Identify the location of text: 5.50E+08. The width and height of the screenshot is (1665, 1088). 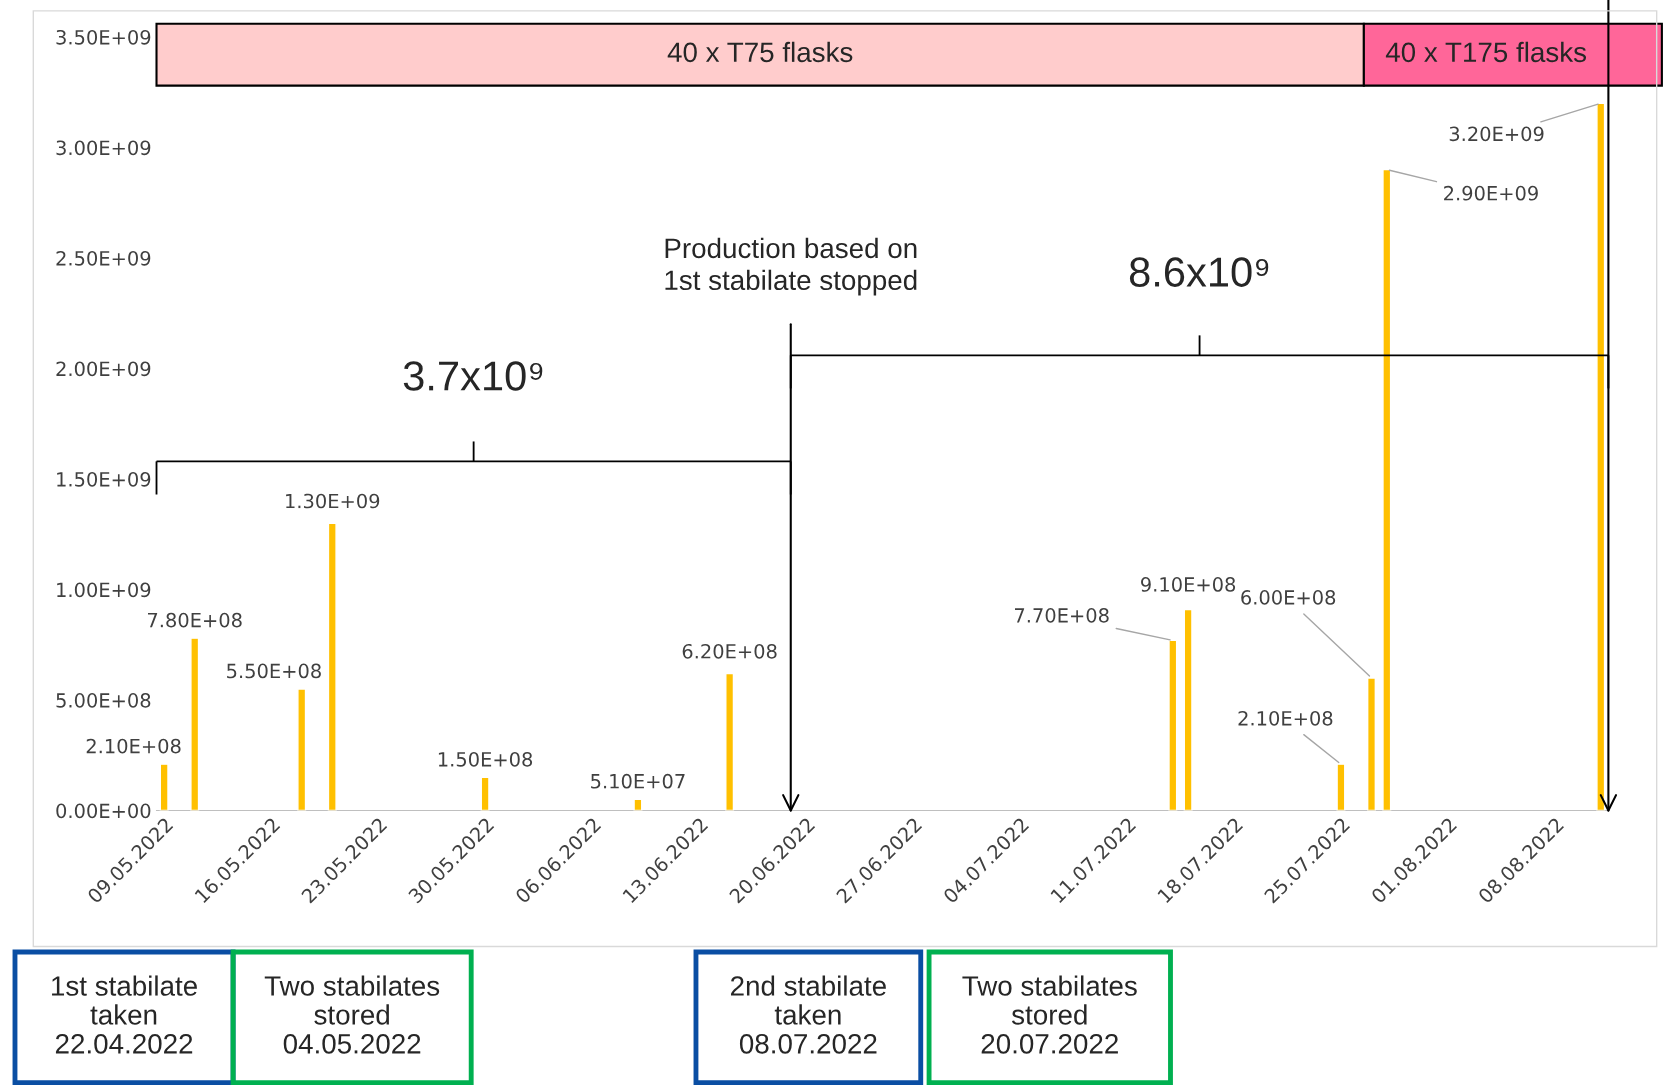
(274, 671).